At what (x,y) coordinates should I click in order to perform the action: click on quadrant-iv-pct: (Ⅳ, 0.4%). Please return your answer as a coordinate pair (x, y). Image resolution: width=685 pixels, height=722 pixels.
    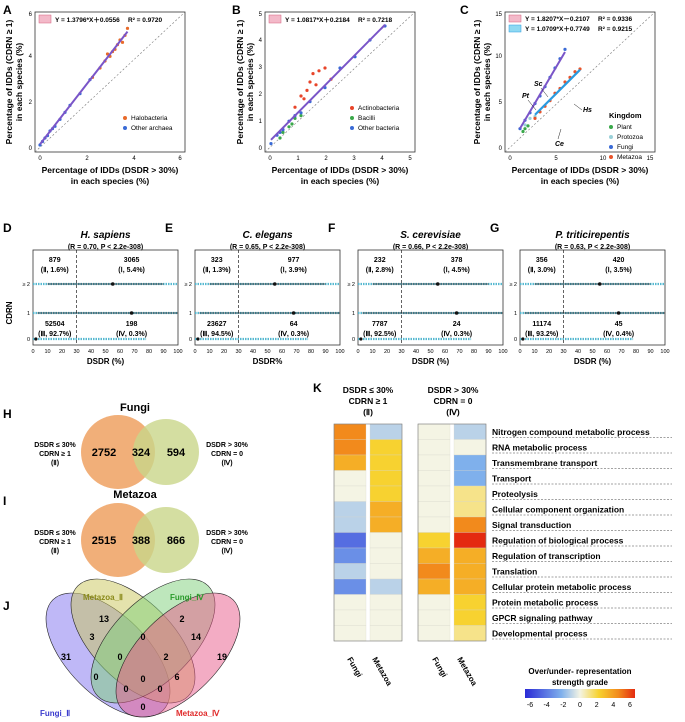
    Looking at the image, I should click on (618, 334).